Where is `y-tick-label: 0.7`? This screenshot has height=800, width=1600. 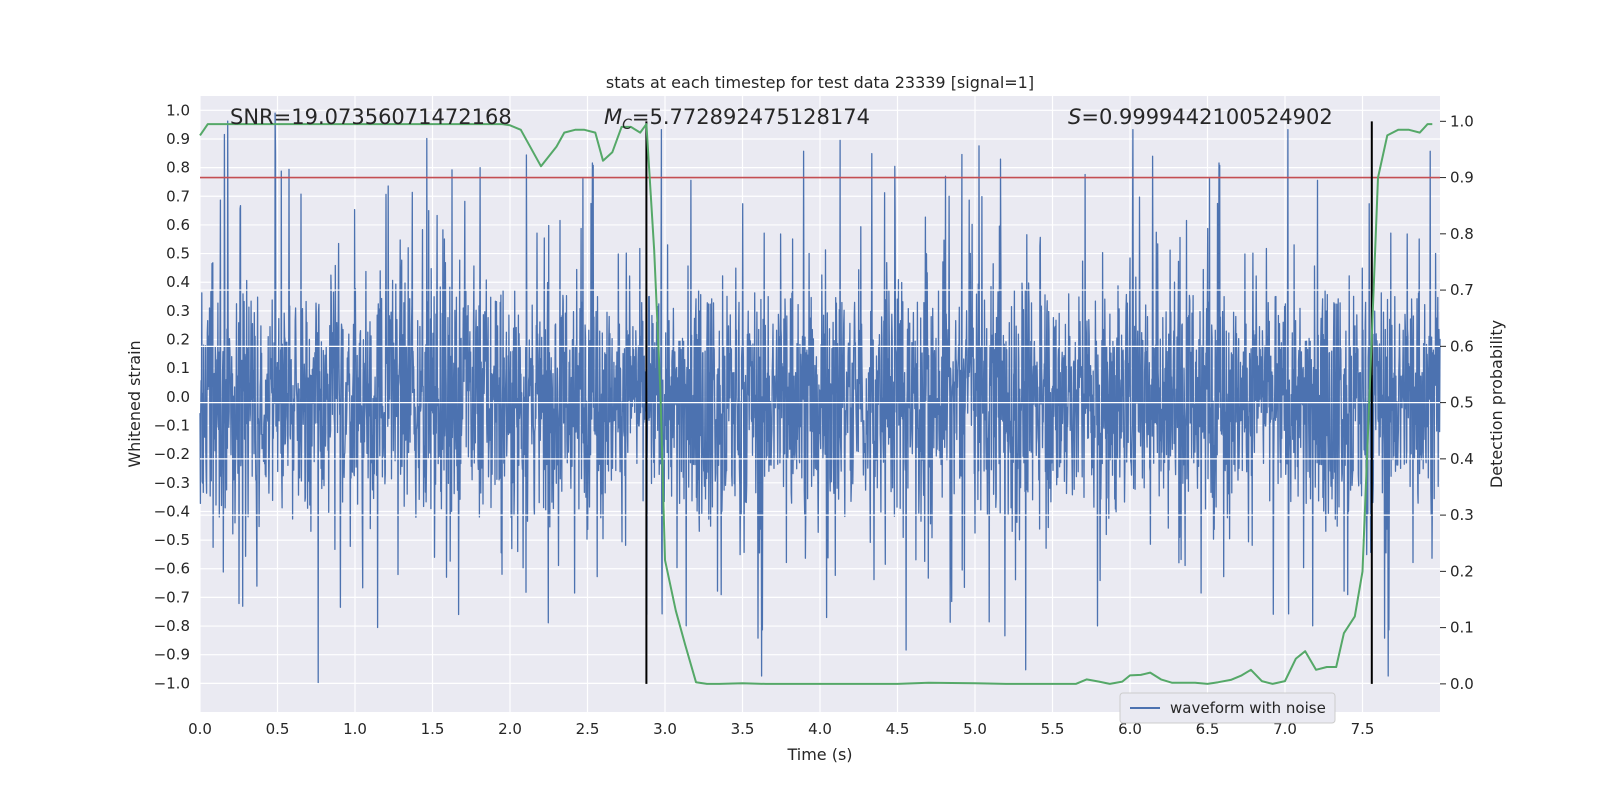 y-tick-label: 0.7 is located at coordinates (178, 196).